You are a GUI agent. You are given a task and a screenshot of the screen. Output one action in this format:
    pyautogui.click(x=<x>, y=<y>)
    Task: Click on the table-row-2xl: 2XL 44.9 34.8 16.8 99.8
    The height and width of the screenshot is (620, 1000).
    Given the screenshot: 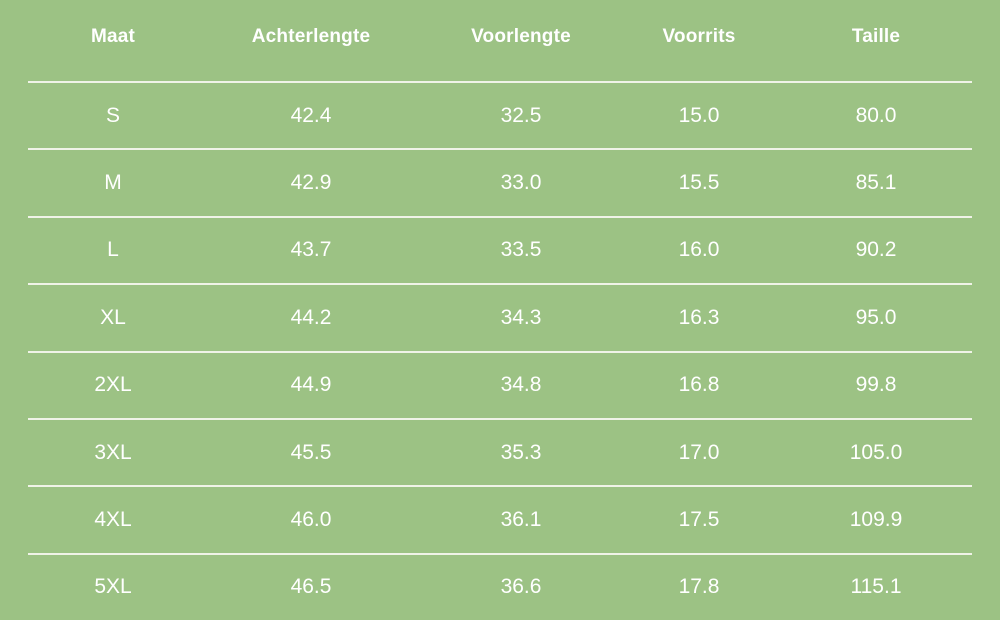 What is the action you would take?
    pyautogui.click(x=500, y=385)
    